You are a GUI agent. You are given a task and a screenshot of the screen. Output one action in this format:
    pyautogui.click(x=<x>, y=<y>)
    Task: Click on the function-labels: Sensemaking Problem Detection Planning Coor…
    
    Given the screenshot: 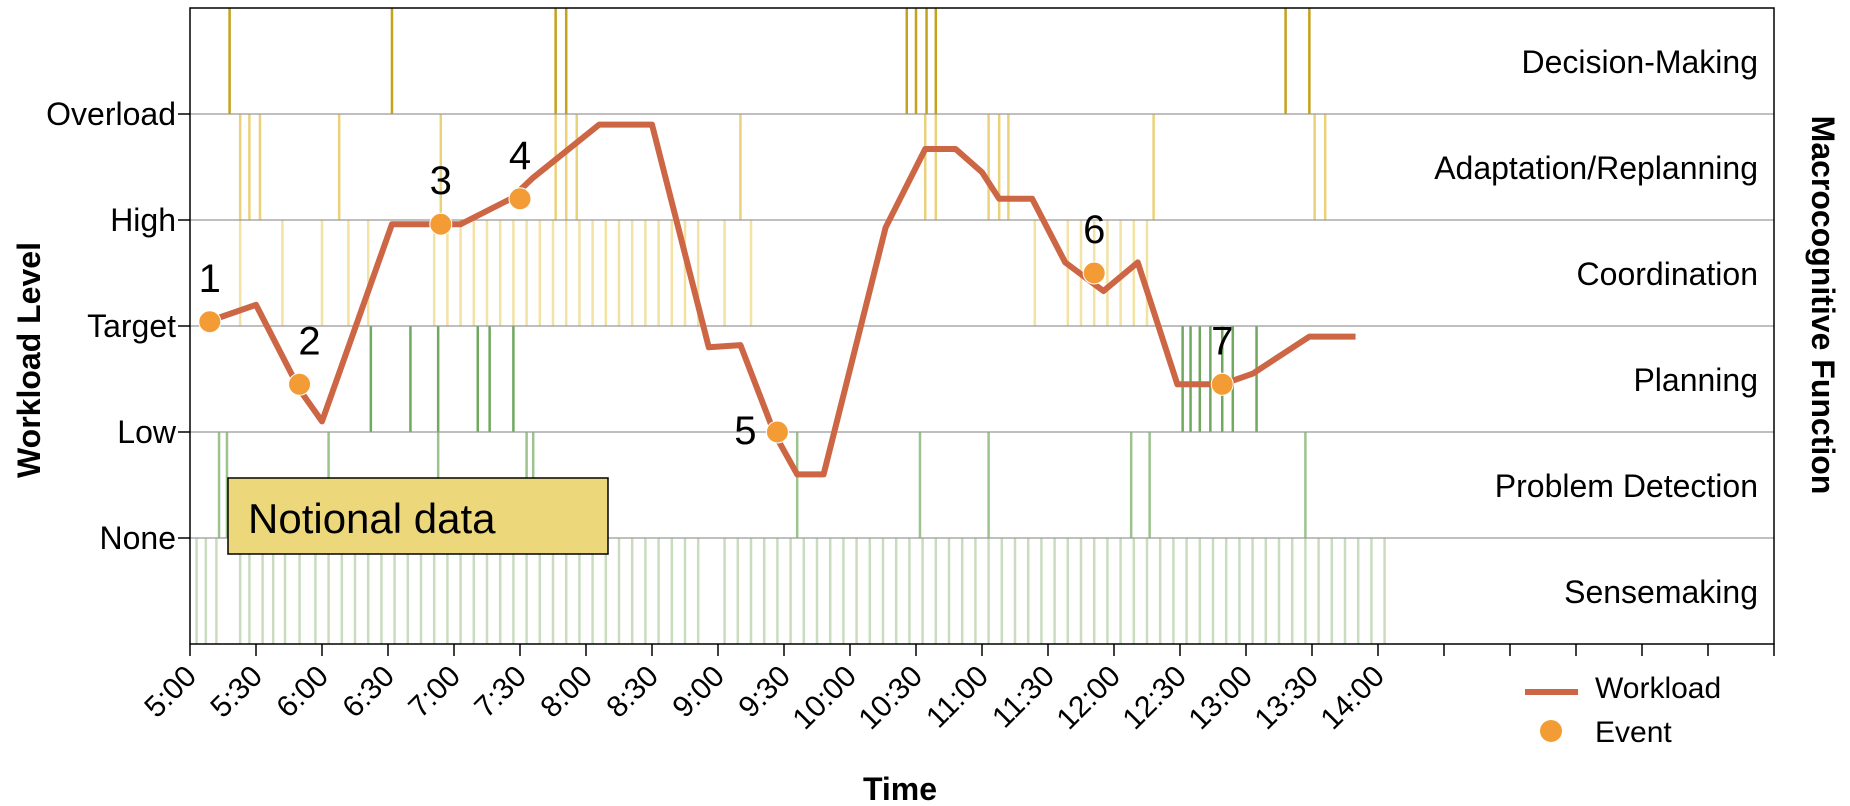 What is the action you would take?
    pyautogui.click(x=1596, y=327)
    